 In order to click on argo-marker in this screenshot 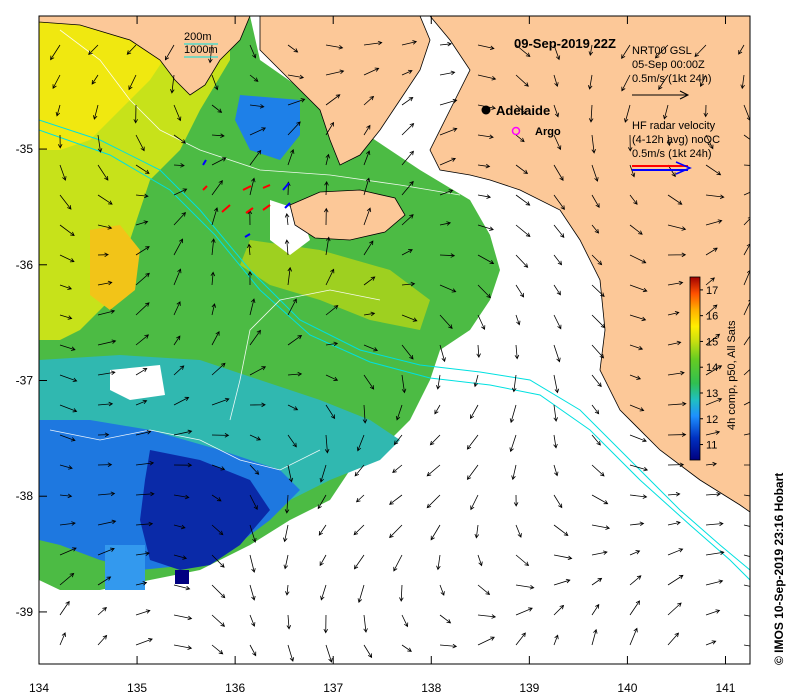, I will do `click(516, 131)`.